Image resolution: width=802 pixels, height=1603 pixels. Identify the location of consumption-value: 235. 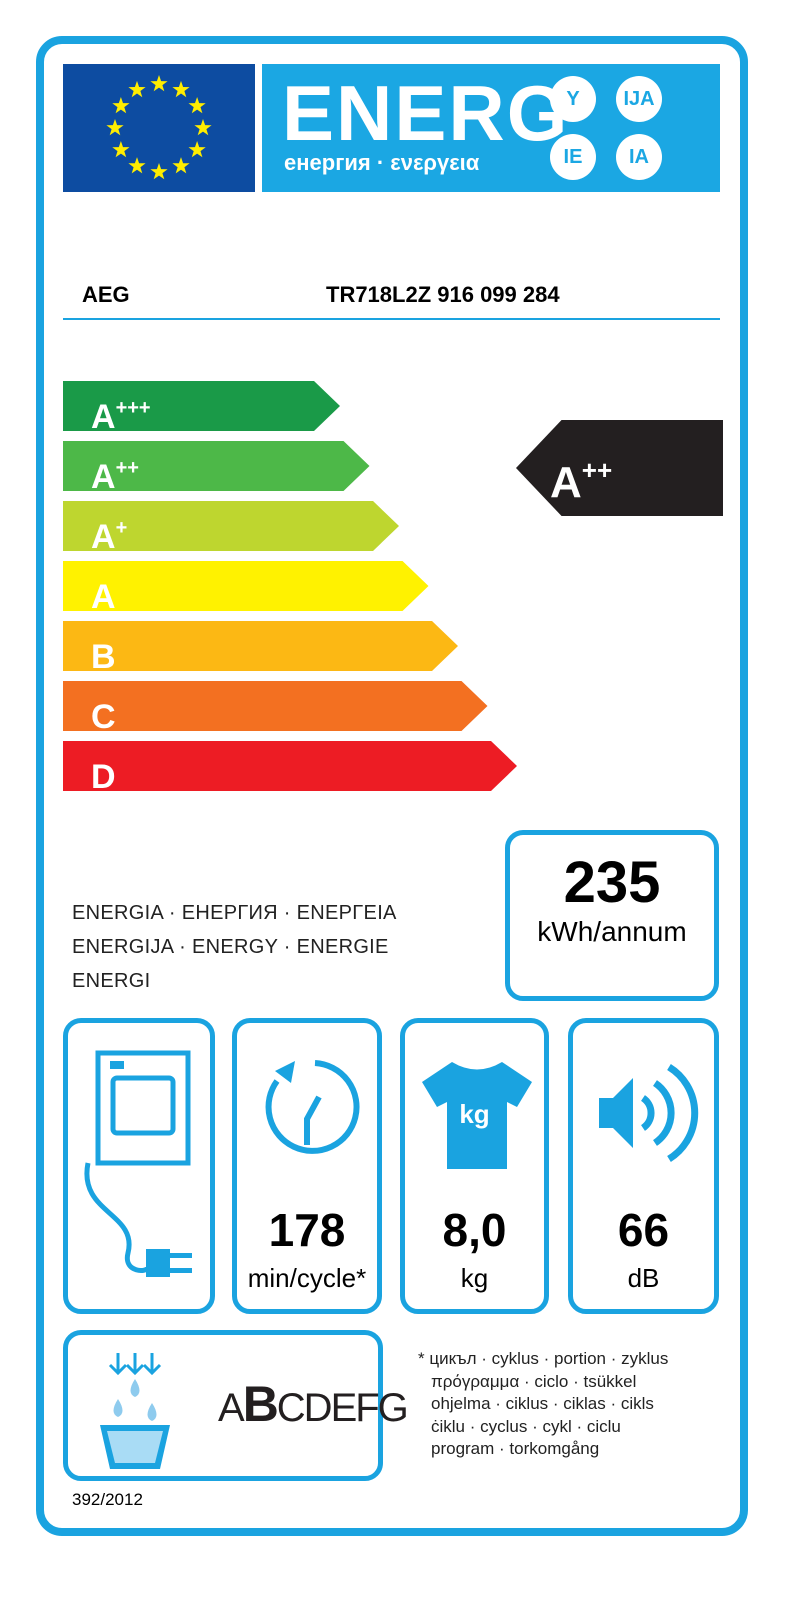
(612, 882).